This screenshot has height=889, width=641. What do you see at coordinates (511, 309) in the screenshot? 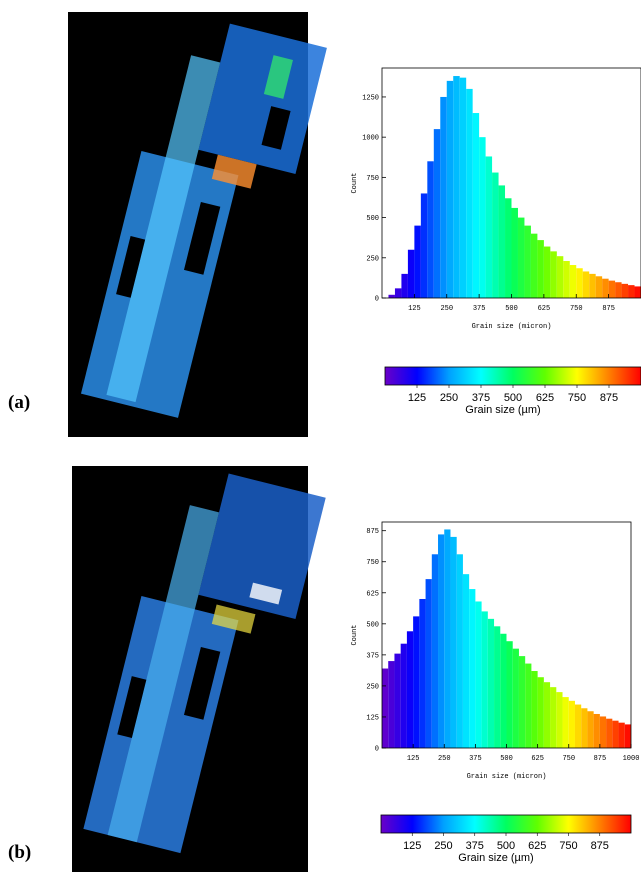
I see `x-tick-label: 500` at bounding box center [511, 309].